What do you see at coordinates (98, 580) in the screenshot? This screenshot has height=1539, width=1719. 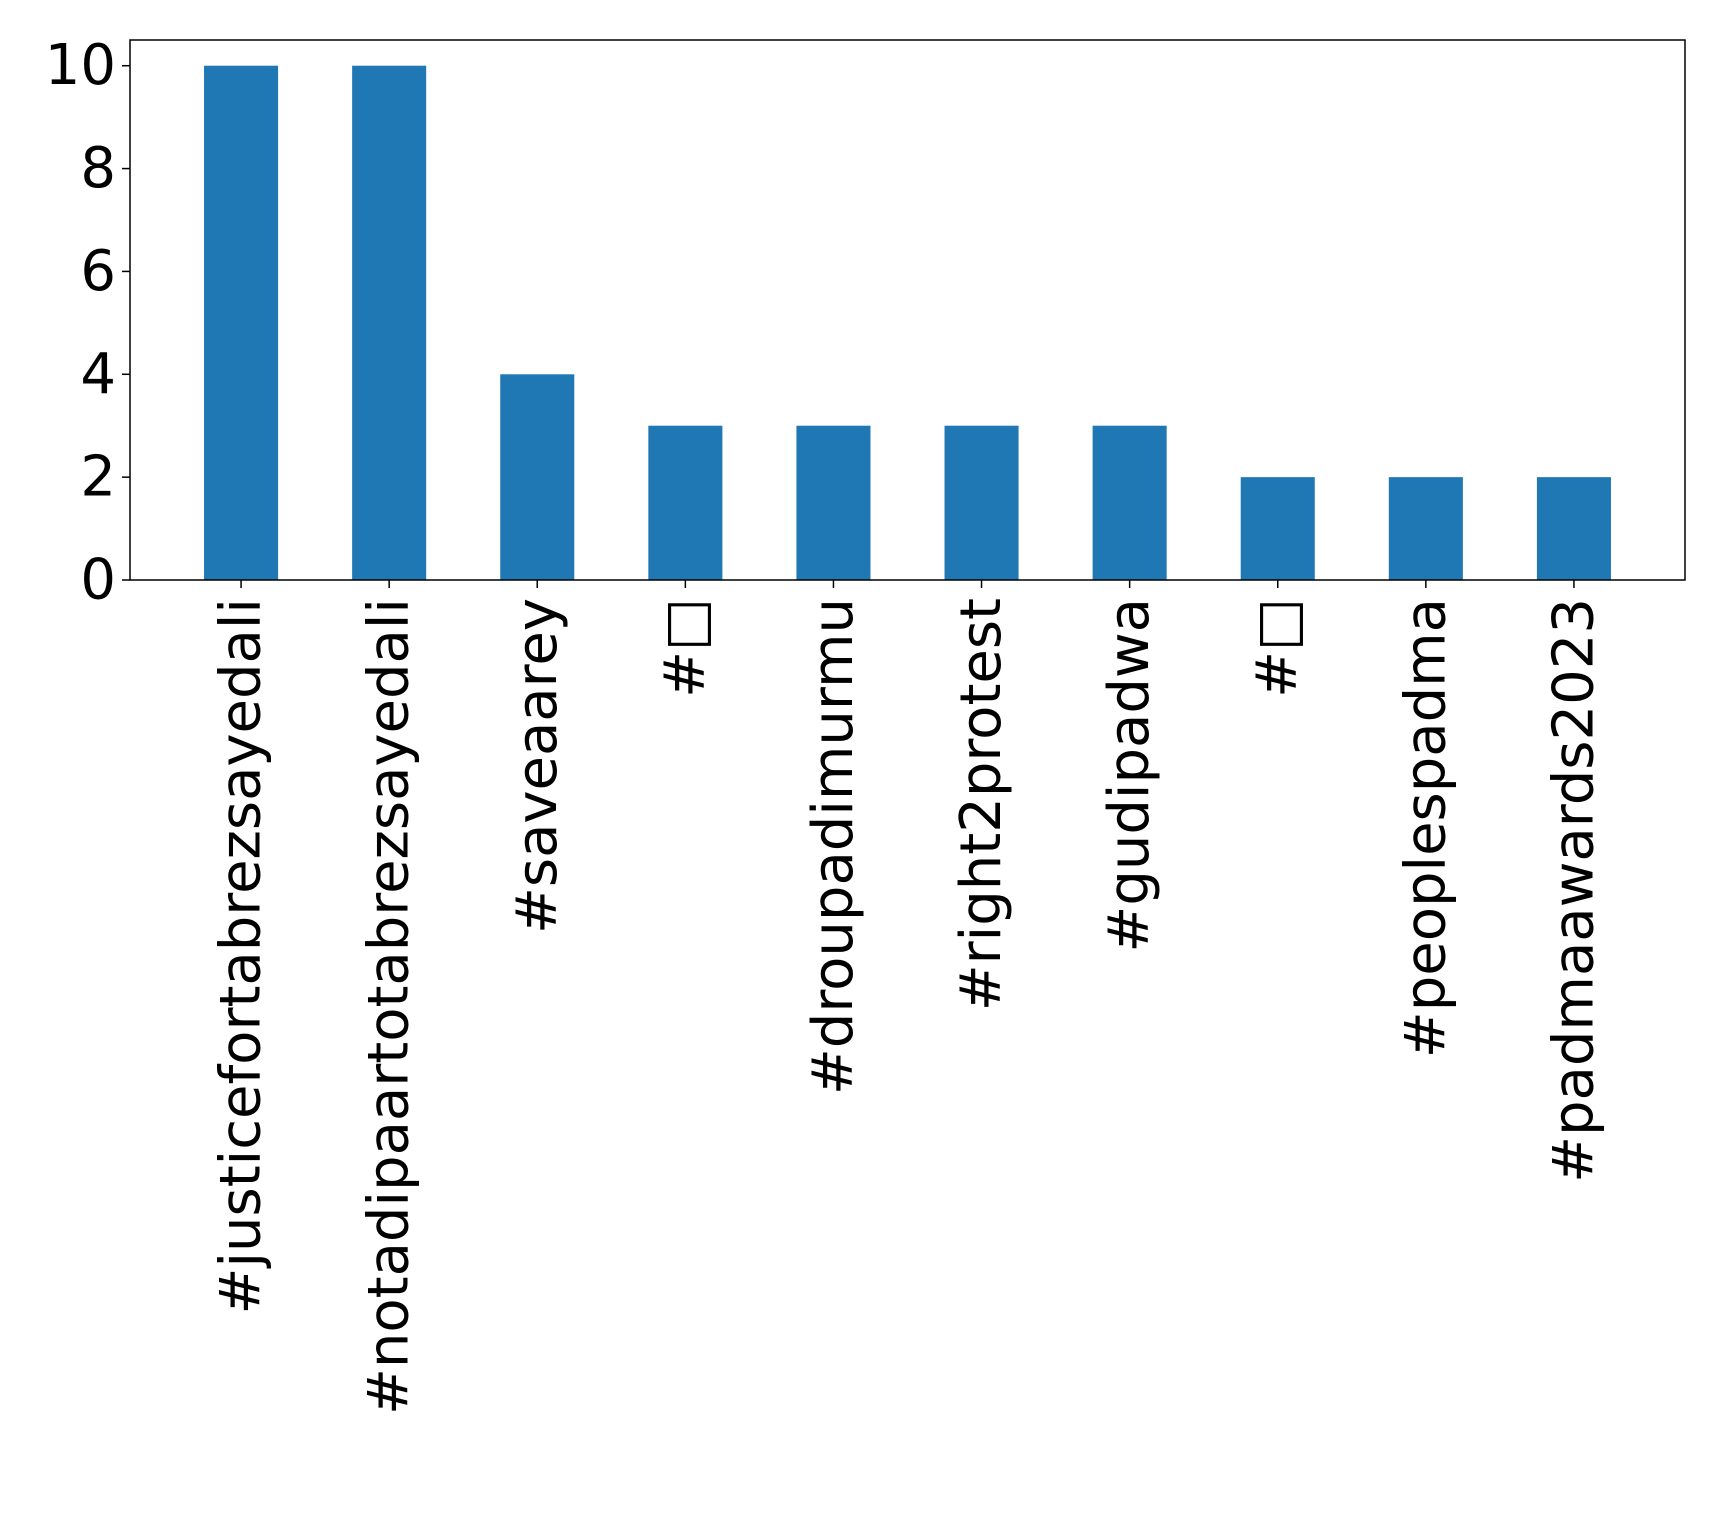 I see `y-tick-label: 0` at bounding box center [98, 580].